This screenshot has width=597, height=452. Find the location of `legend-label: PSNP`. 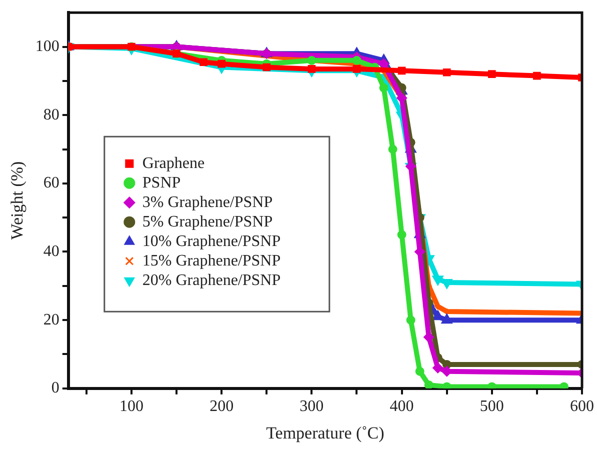

legend-label: PSNP is located at coordinates (161, 183).